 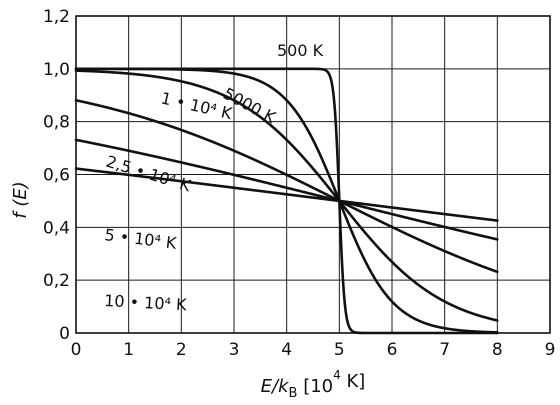 I want to click on y-axis-title: f (E), so click(x=20, y=199).